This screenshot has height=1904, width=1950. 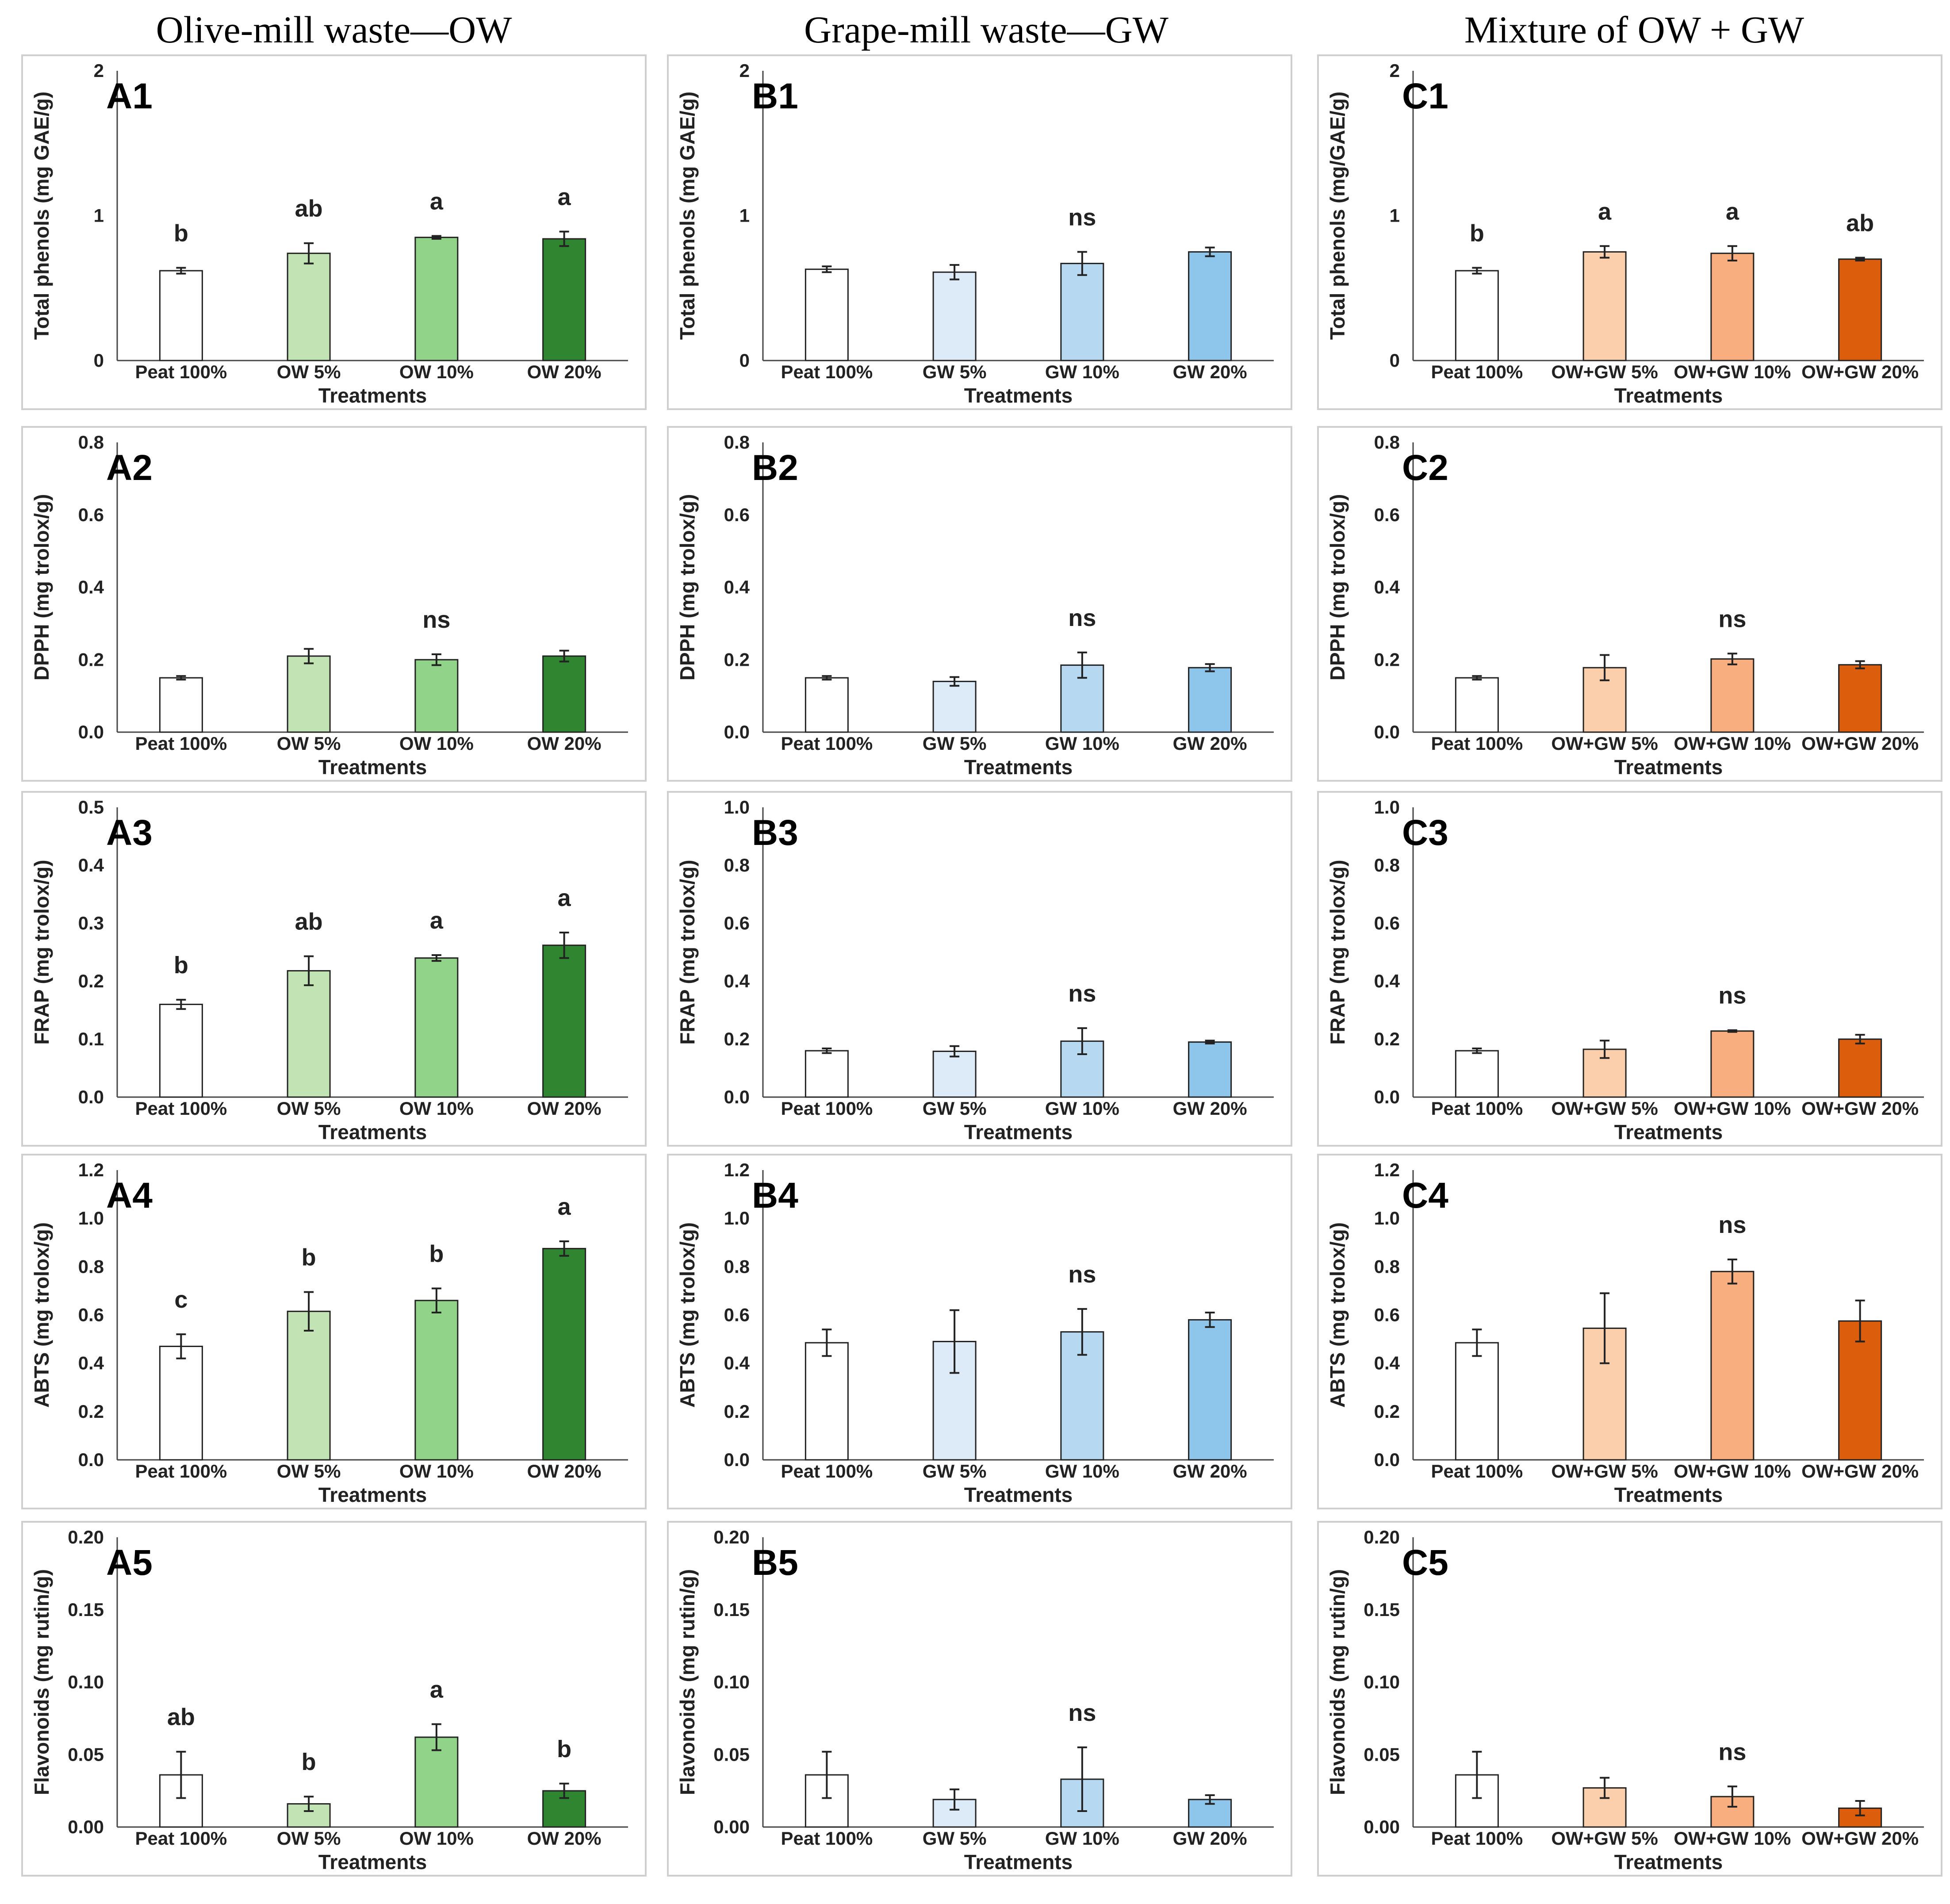 What do you see at coordinates (687, 1315) in the screenshot?
I see `y-axis-title: ABTS (mg trolox/g)` at bounding box center [687, 1315].